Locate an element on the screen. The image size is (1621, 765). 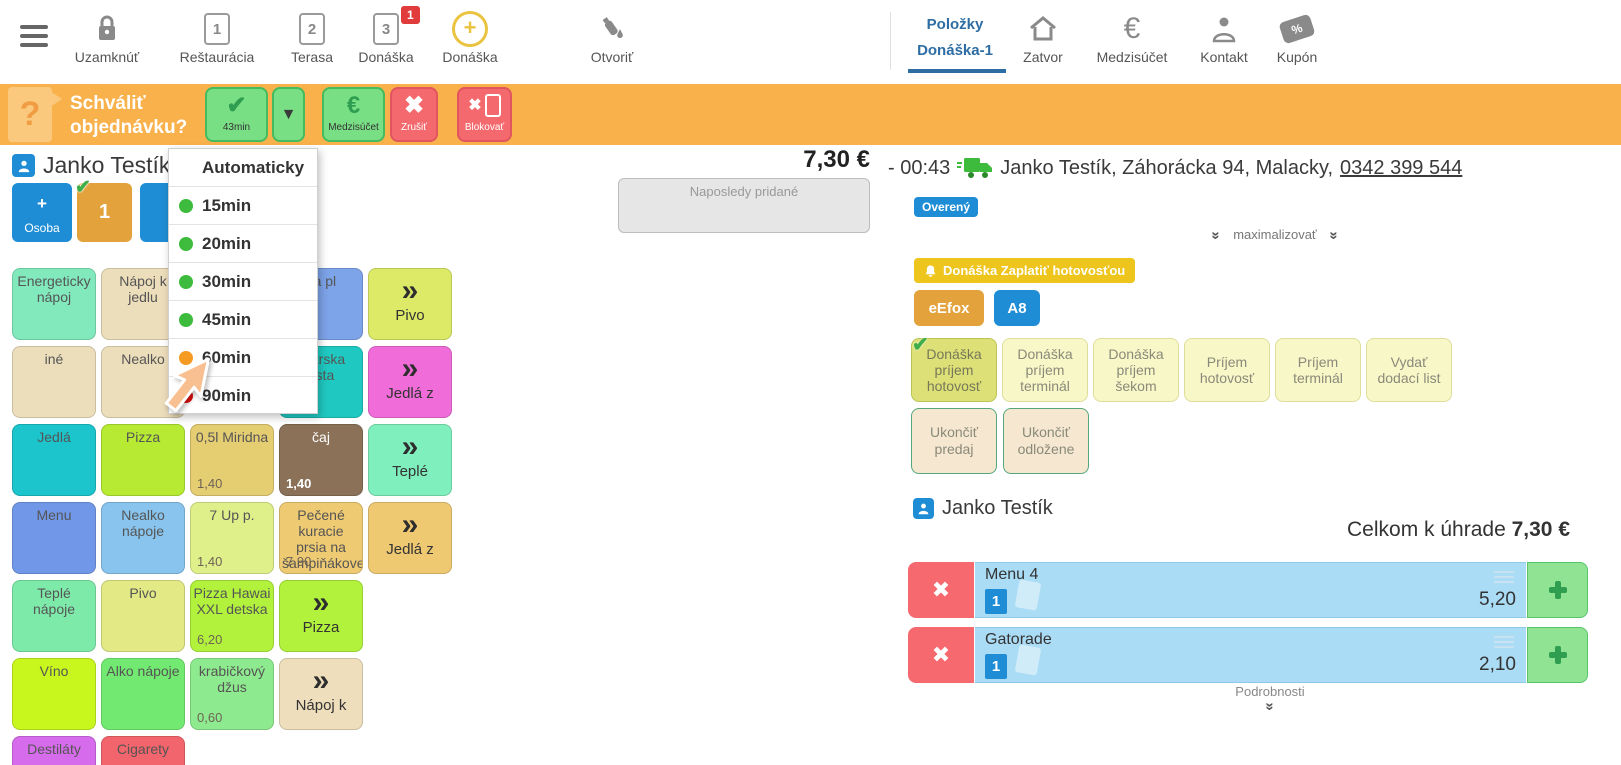
contact-button: Kontakt is located at coordinates (1224, 38).